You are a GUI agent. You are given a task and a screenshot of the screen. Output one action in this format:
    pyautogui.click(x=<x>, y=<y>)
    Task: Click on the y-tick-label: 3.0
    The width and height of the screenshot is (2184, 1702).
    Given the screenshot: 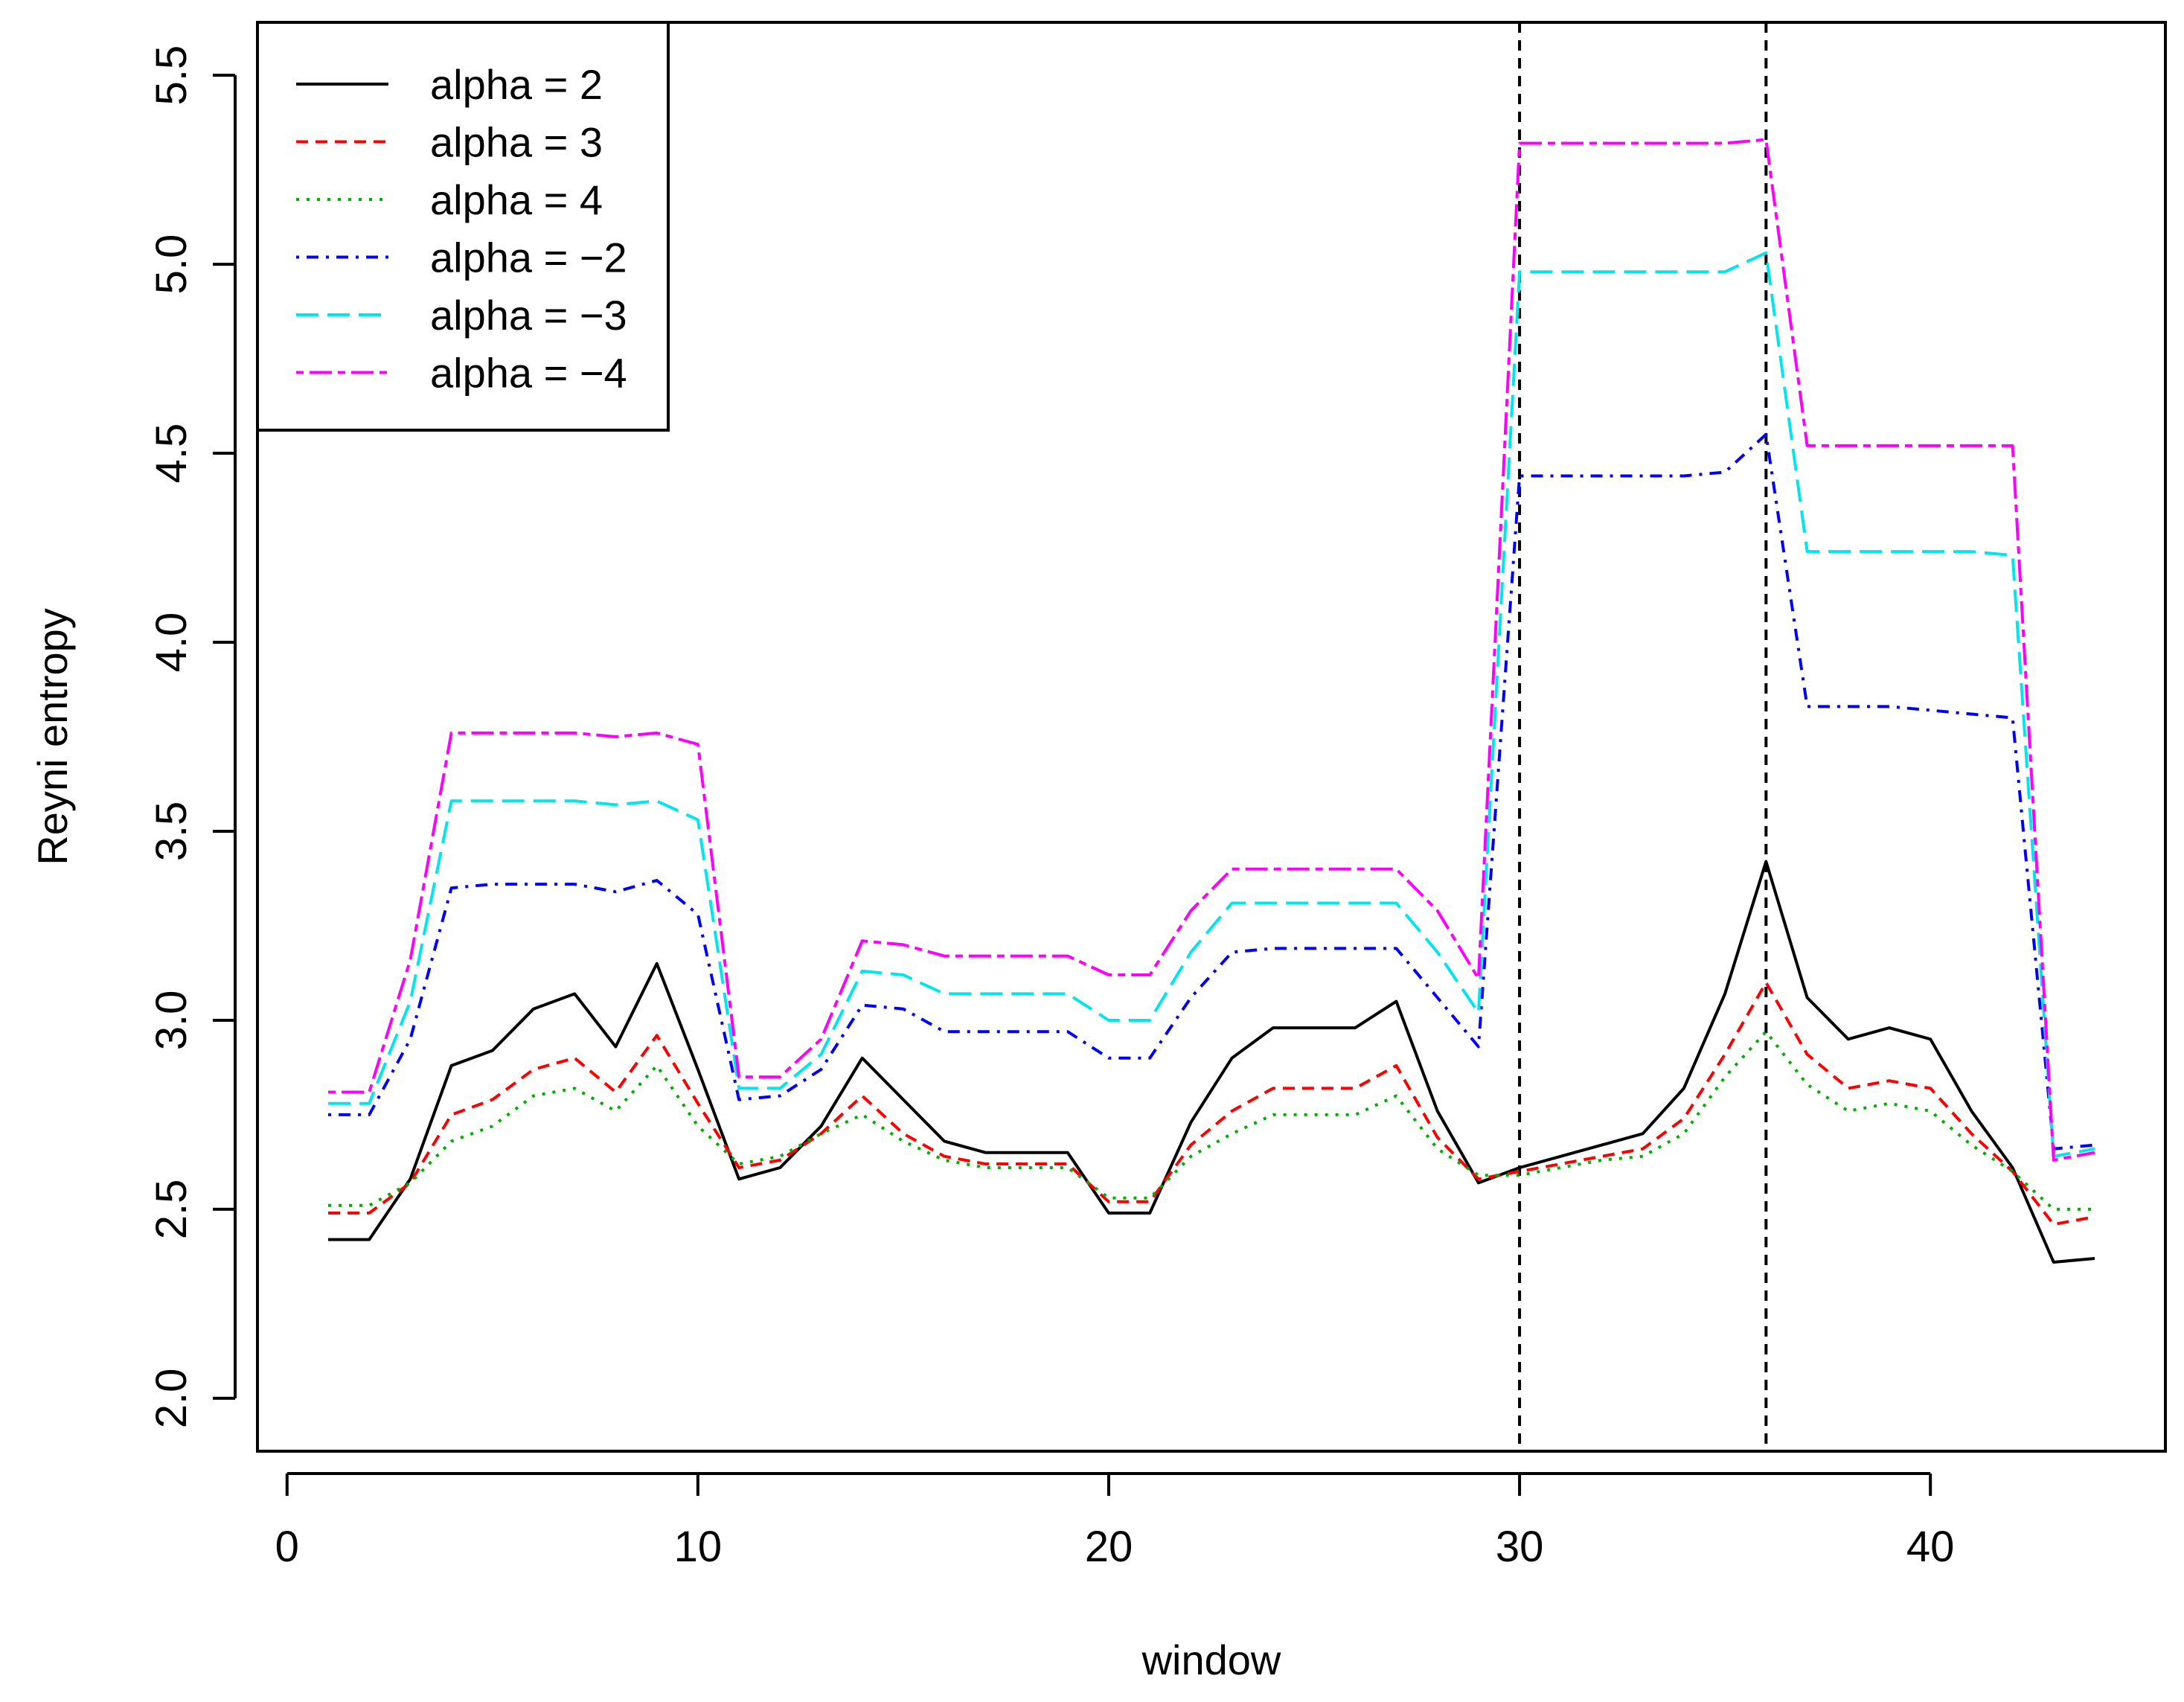 What is the action you would take?
    pyautogui.click(x=171, y=1021)
    